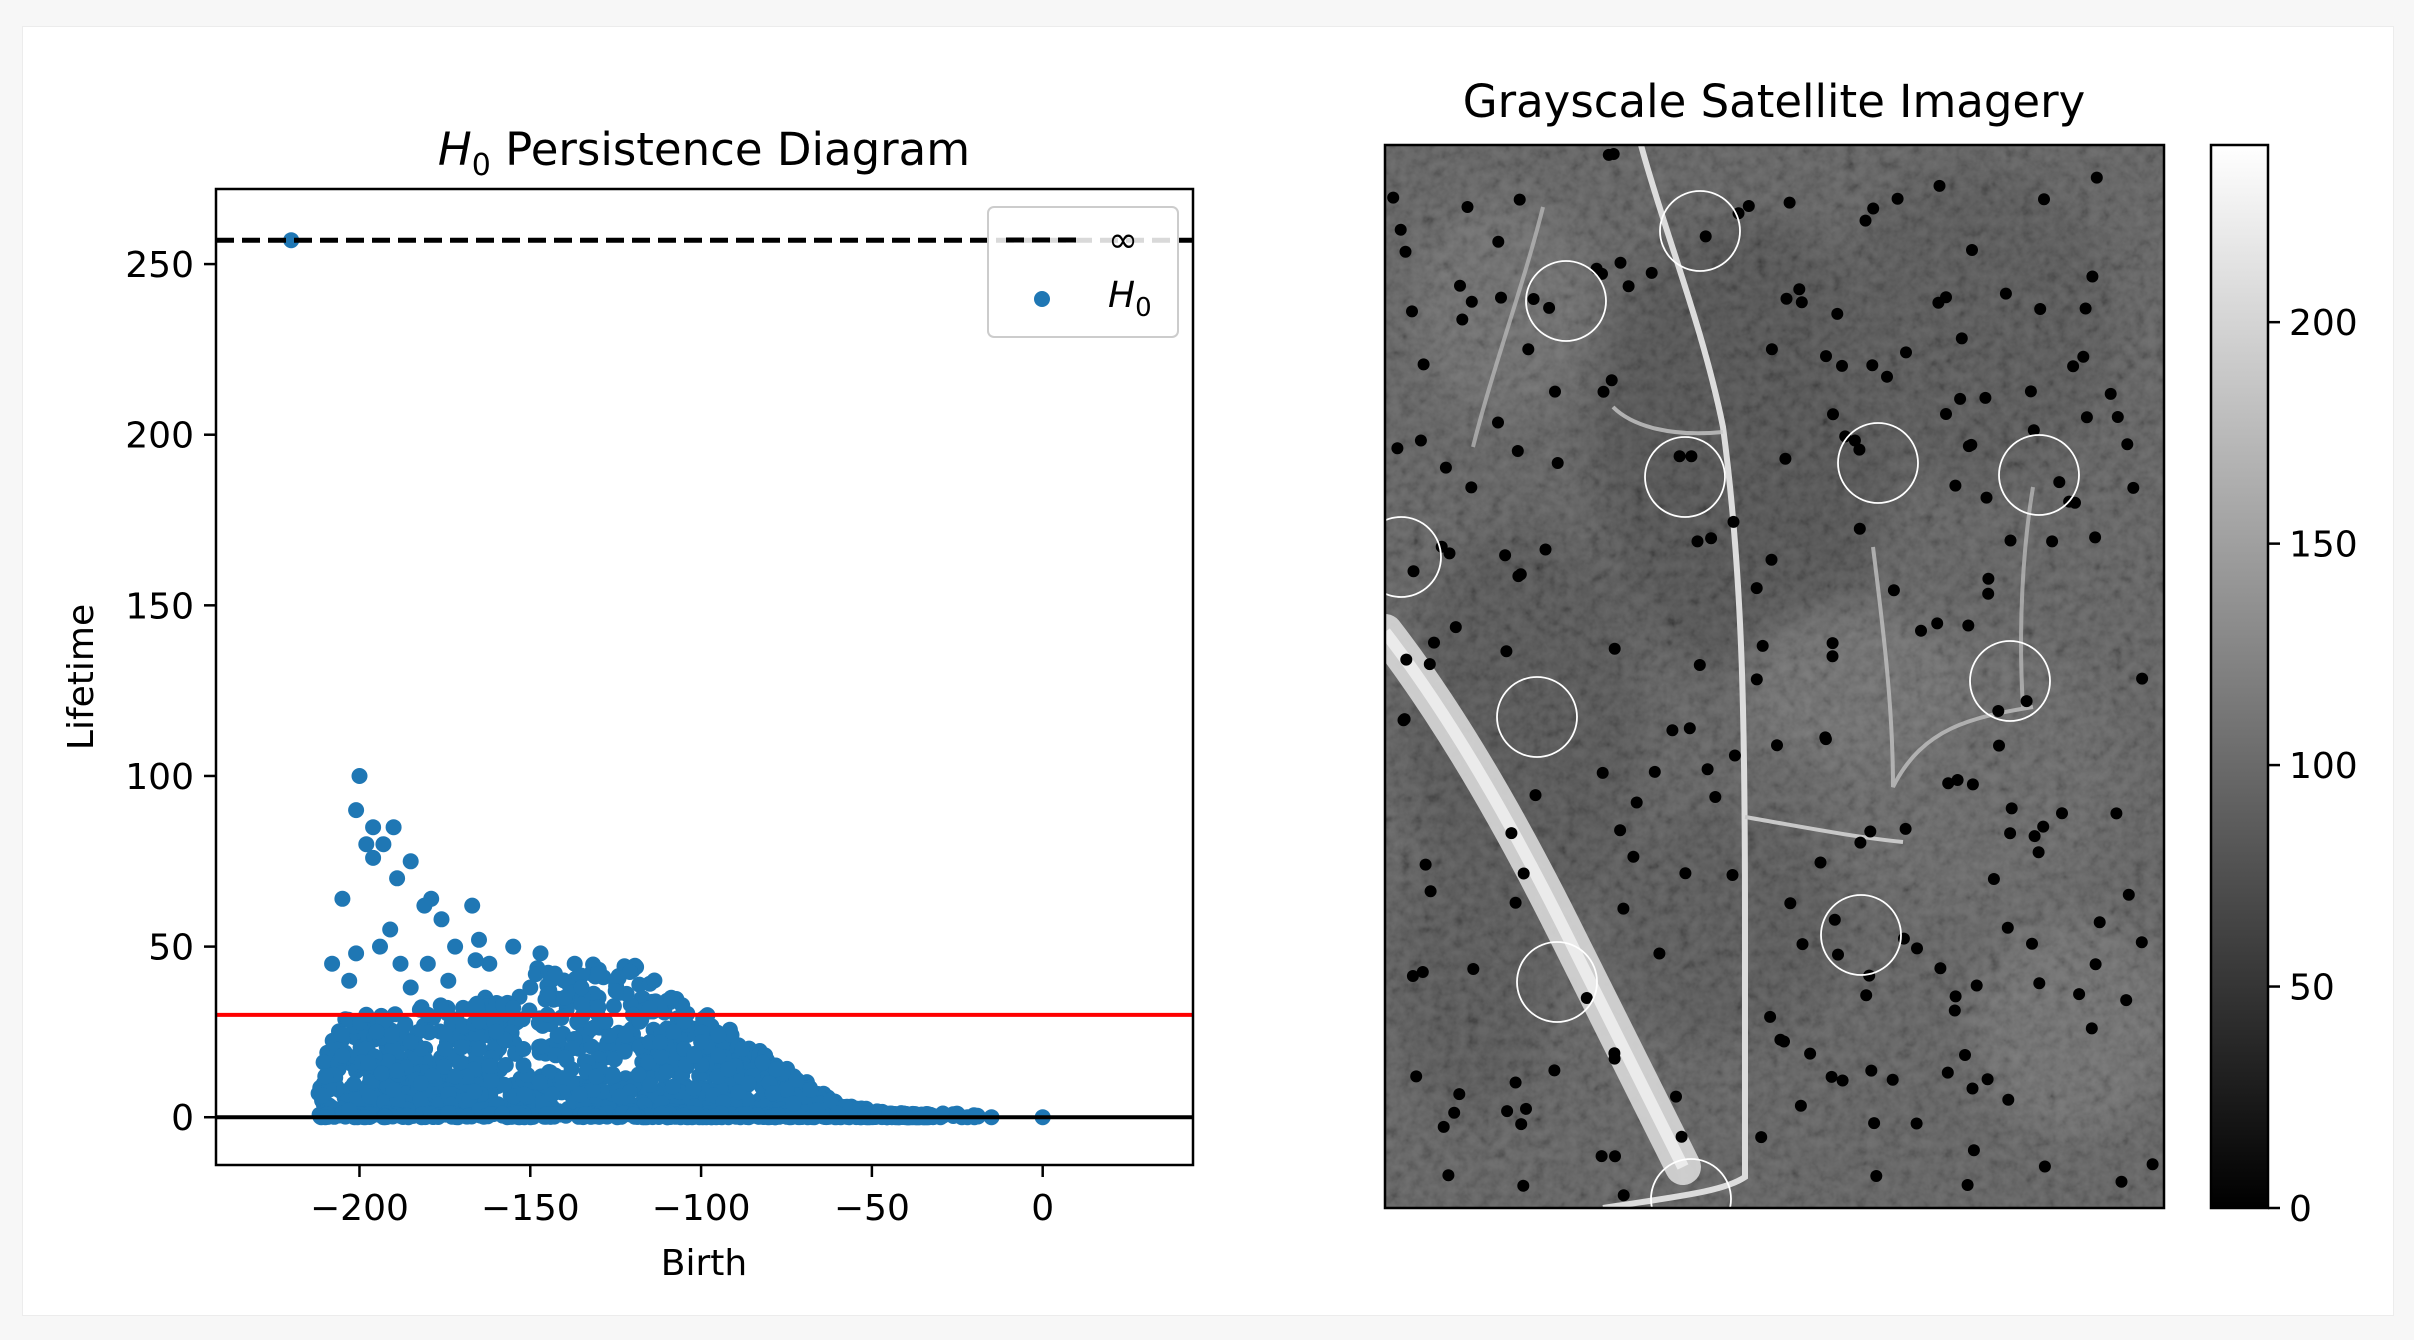  I want to click on y-axis-label: Lifetime, so click(81, 677).